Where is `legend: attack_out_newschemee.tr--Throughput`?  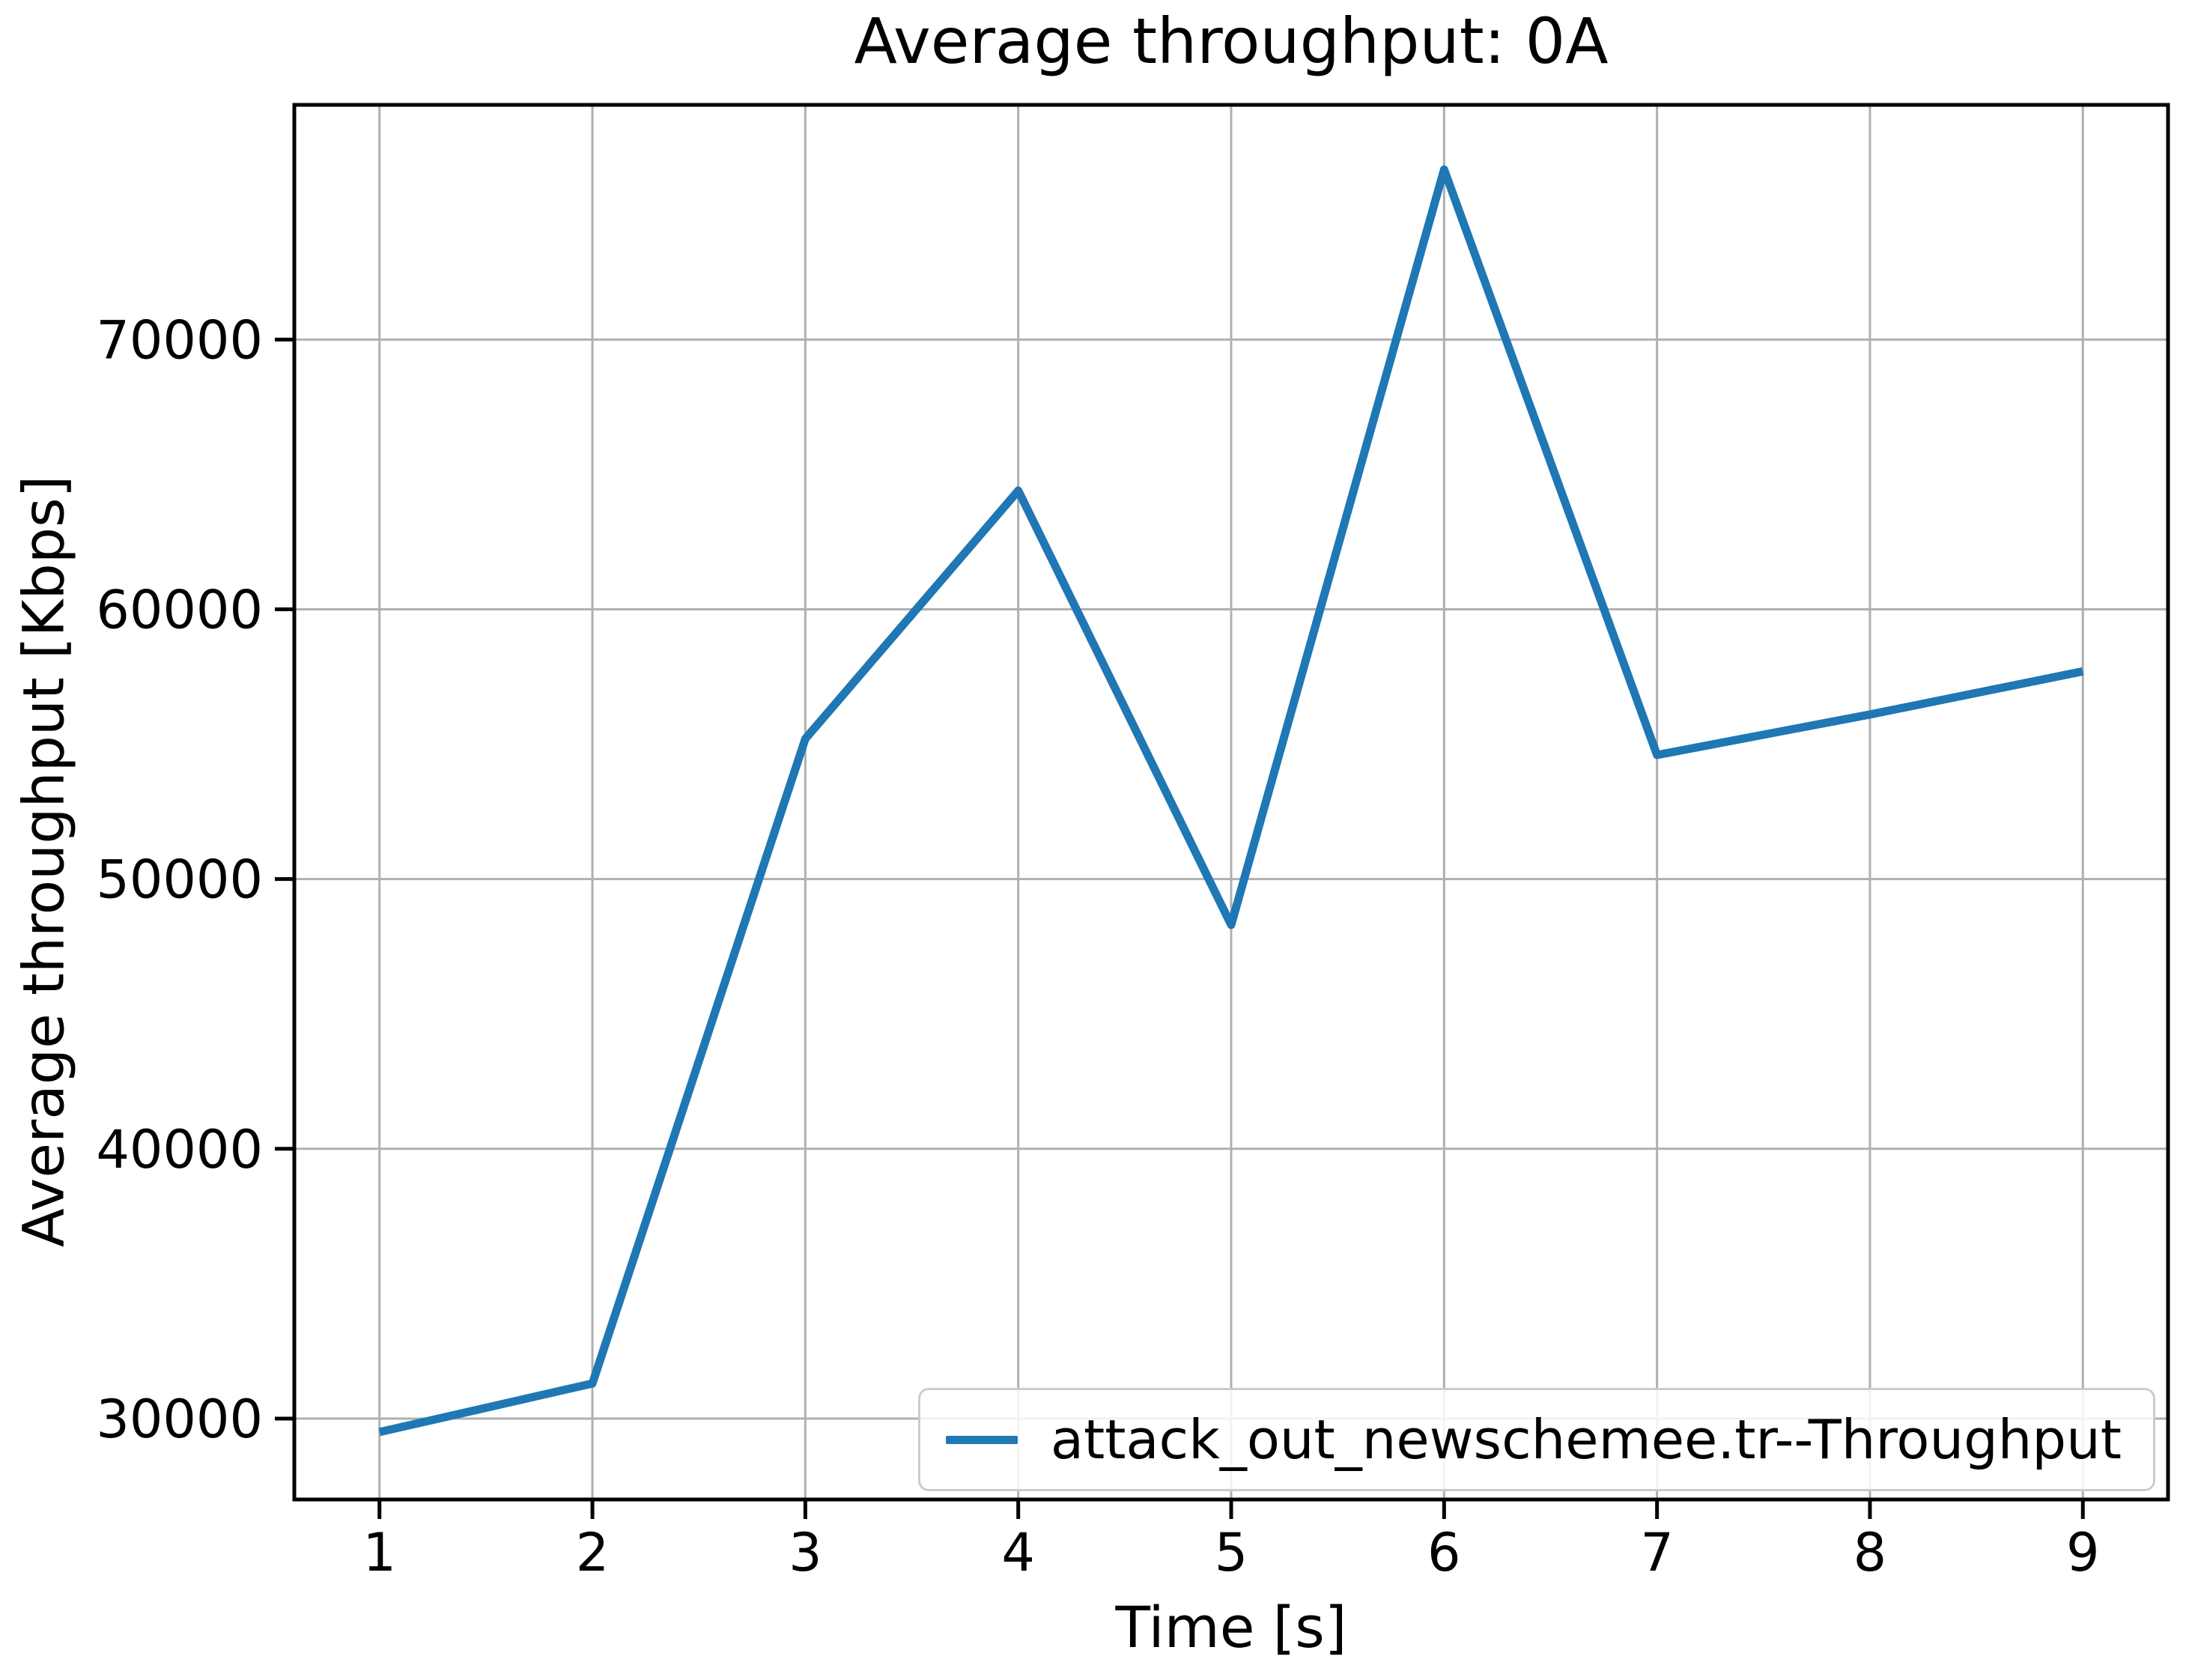 legend: attack_out_newschemee.tr--Throughput is located at coordinates (1536, 1439).